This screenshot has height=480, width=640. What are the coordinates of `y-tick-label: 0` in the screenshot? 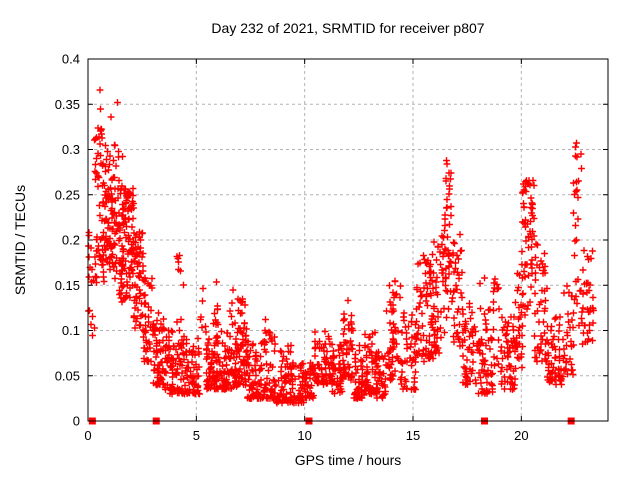 It's located at (76, 421).